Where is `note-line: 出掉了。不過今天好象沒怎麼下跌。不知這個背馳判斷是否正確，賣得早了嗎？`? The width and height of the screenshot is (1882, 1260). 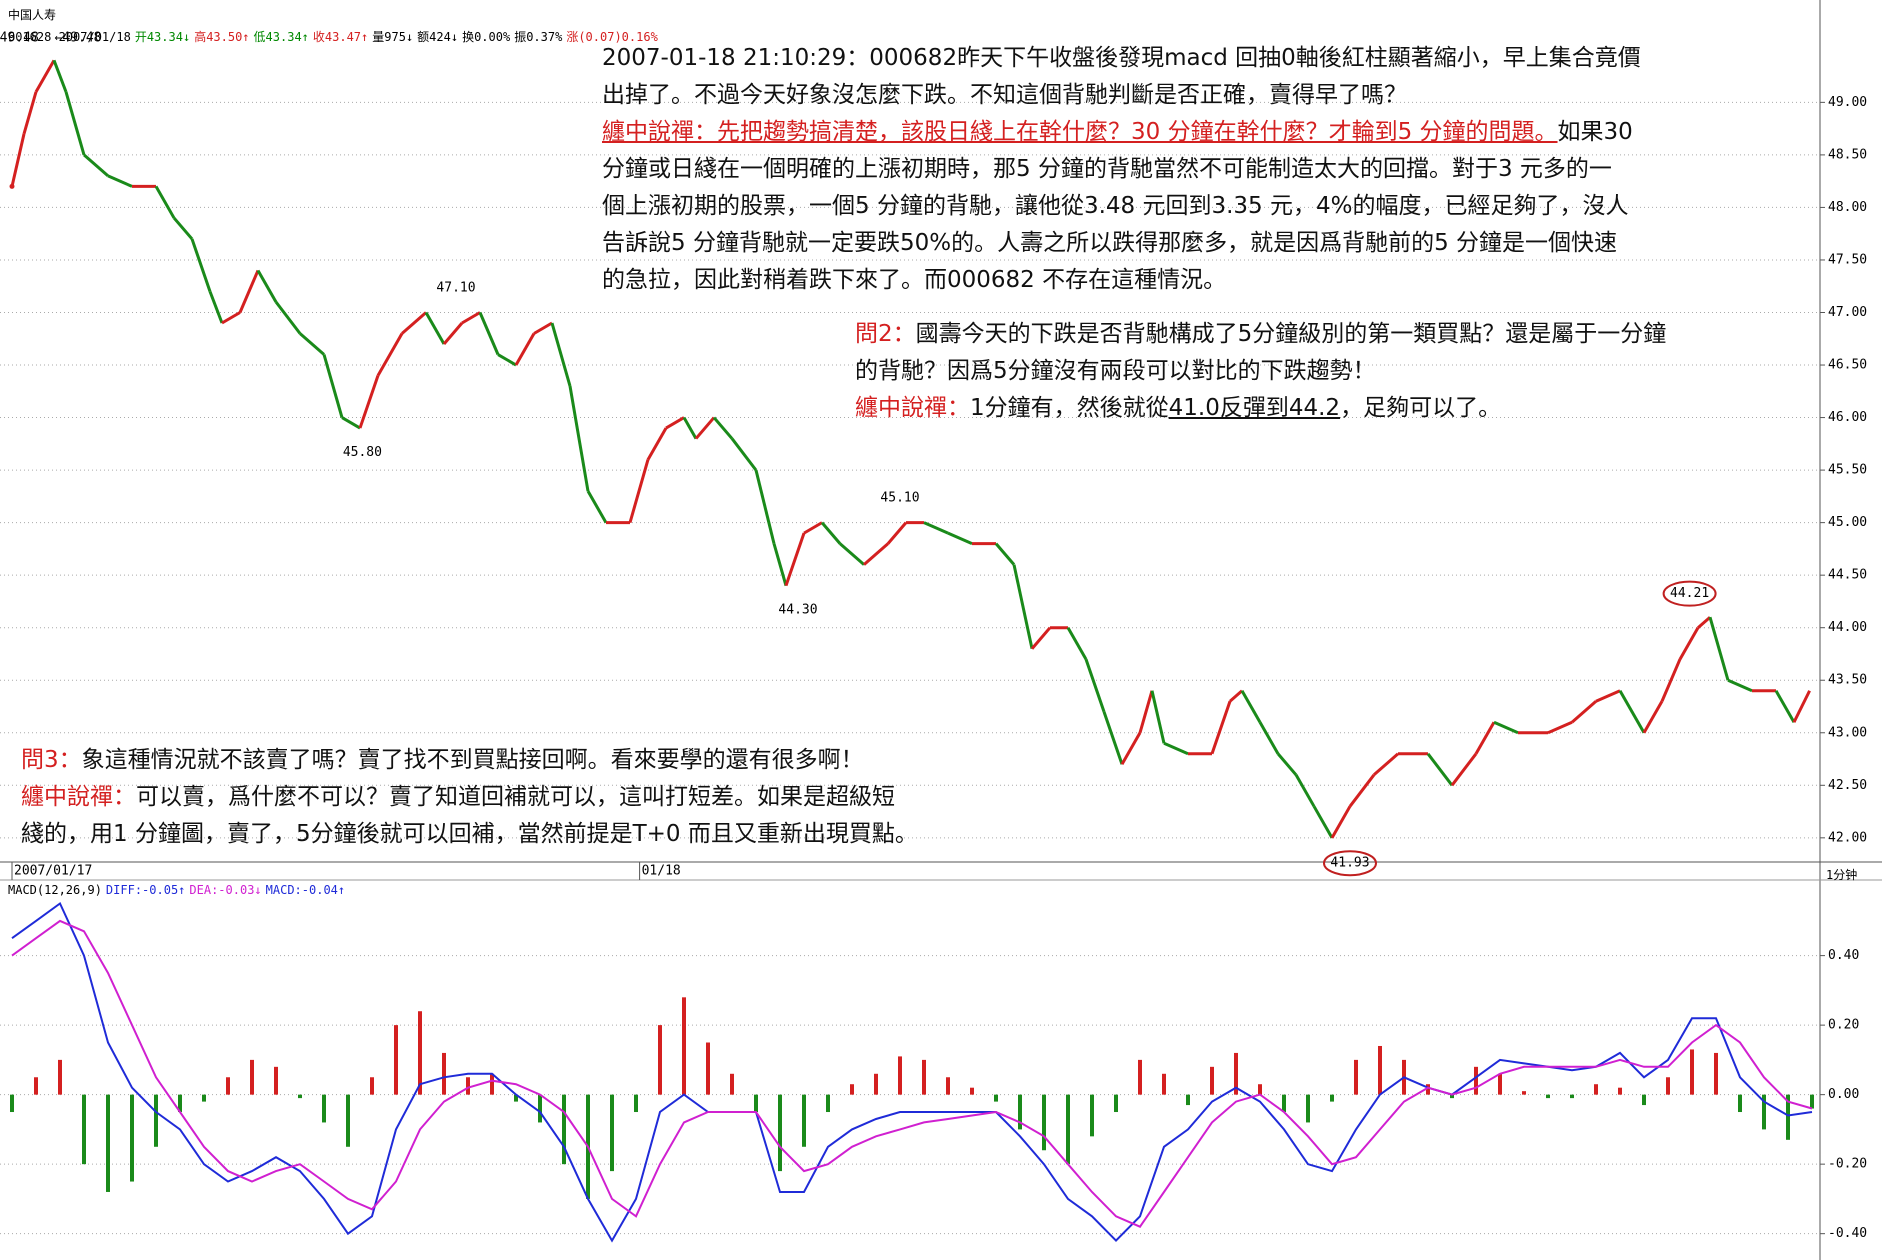 note-line: 出掉了。不過今天好象沒怎麼下跌。不知這個背馳判斷是否正確，賣得早了嗎？ is located at coordinates (1121, 95).